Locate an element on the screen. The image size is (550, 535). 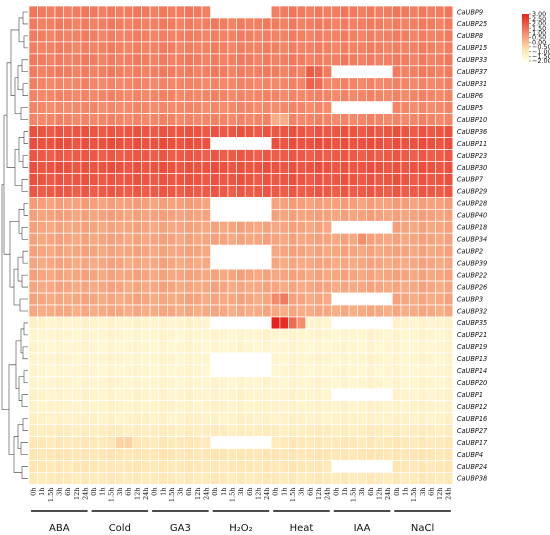
time-tick-label: 3h is located at coordinates (241, 491).